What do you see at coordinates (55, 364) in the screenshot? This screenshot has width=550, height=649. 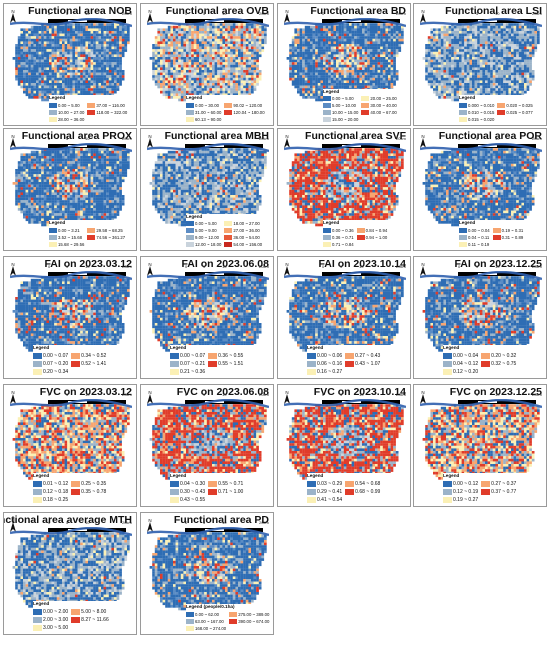 I see `legend-label: 0.07 ~ 0.20` at bounding box center [55, 364].